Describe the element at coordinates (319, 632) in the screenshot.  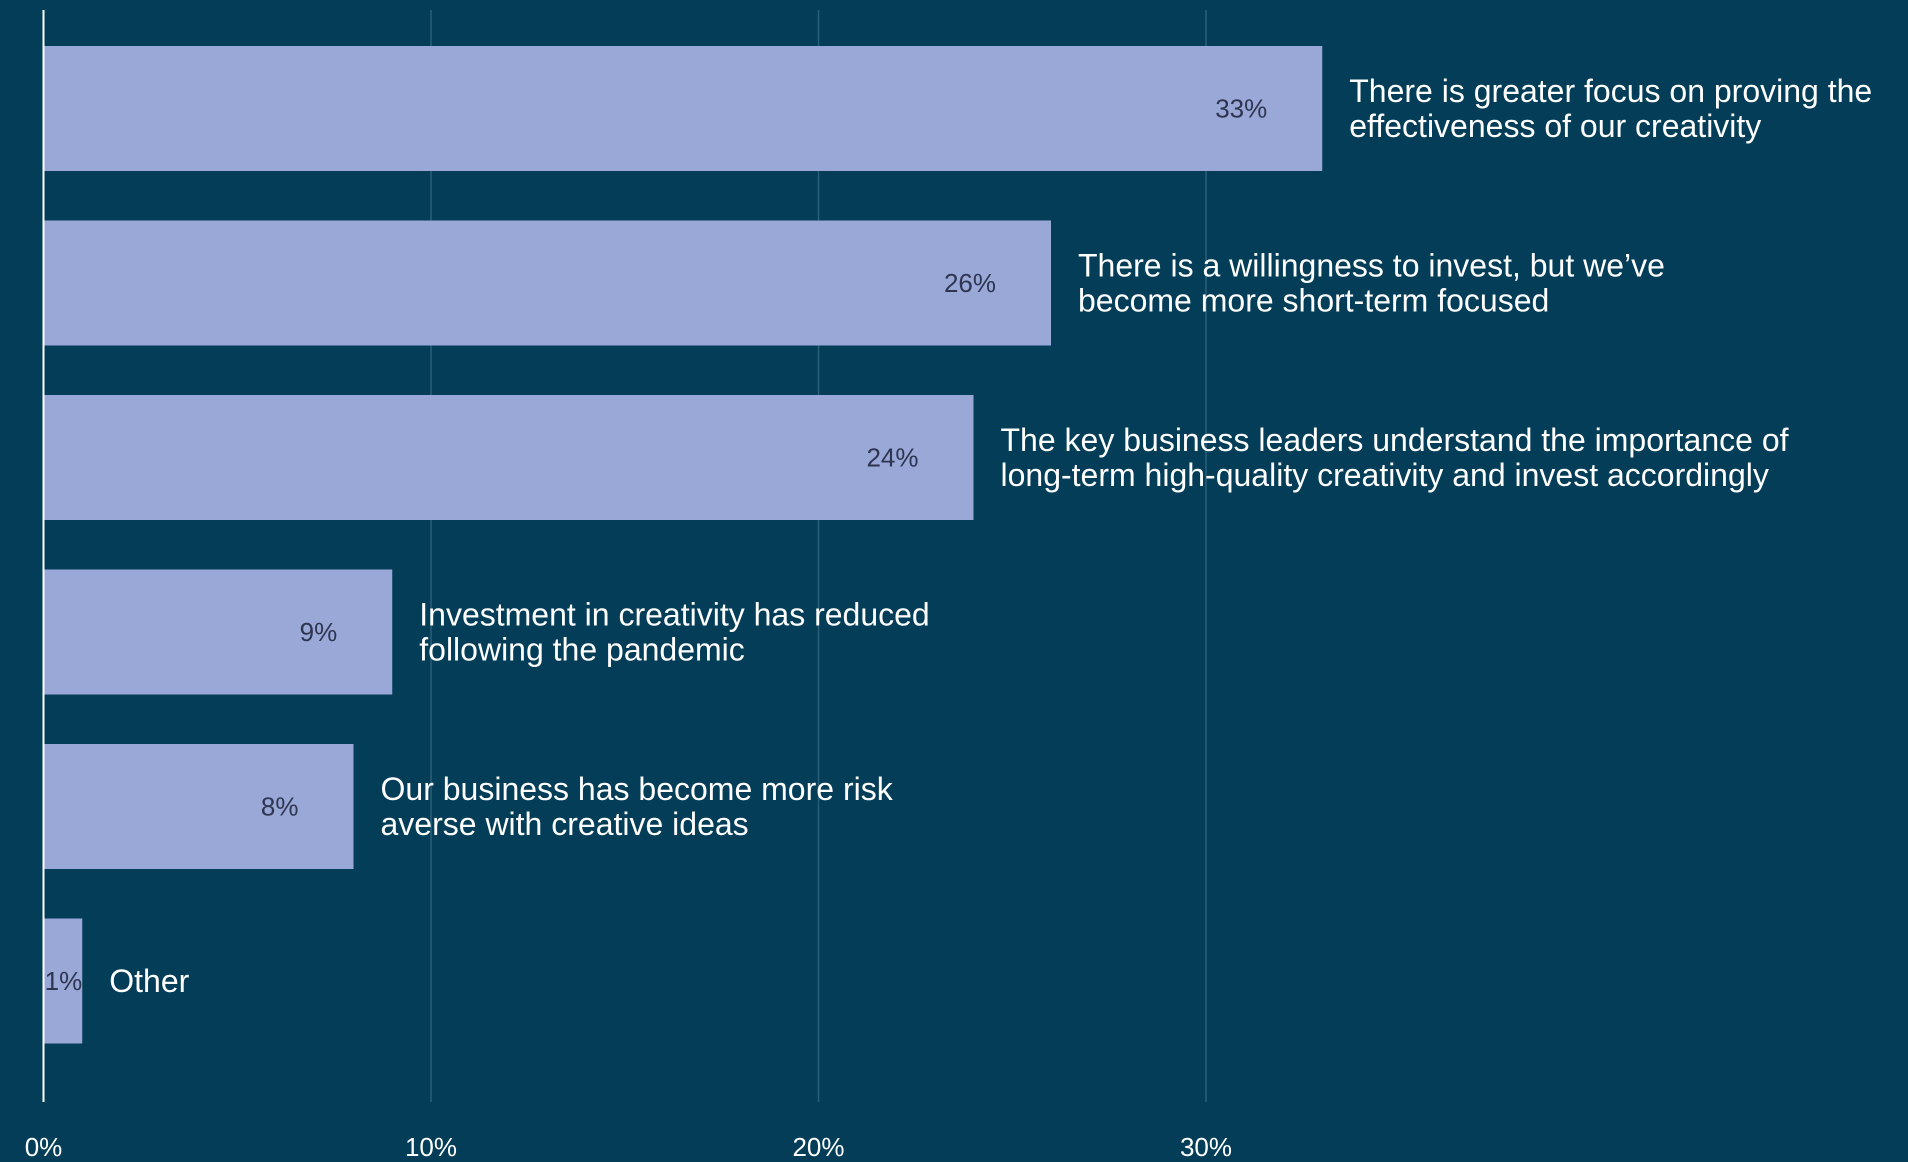
I see `bar-value-label: 9%` at that location.